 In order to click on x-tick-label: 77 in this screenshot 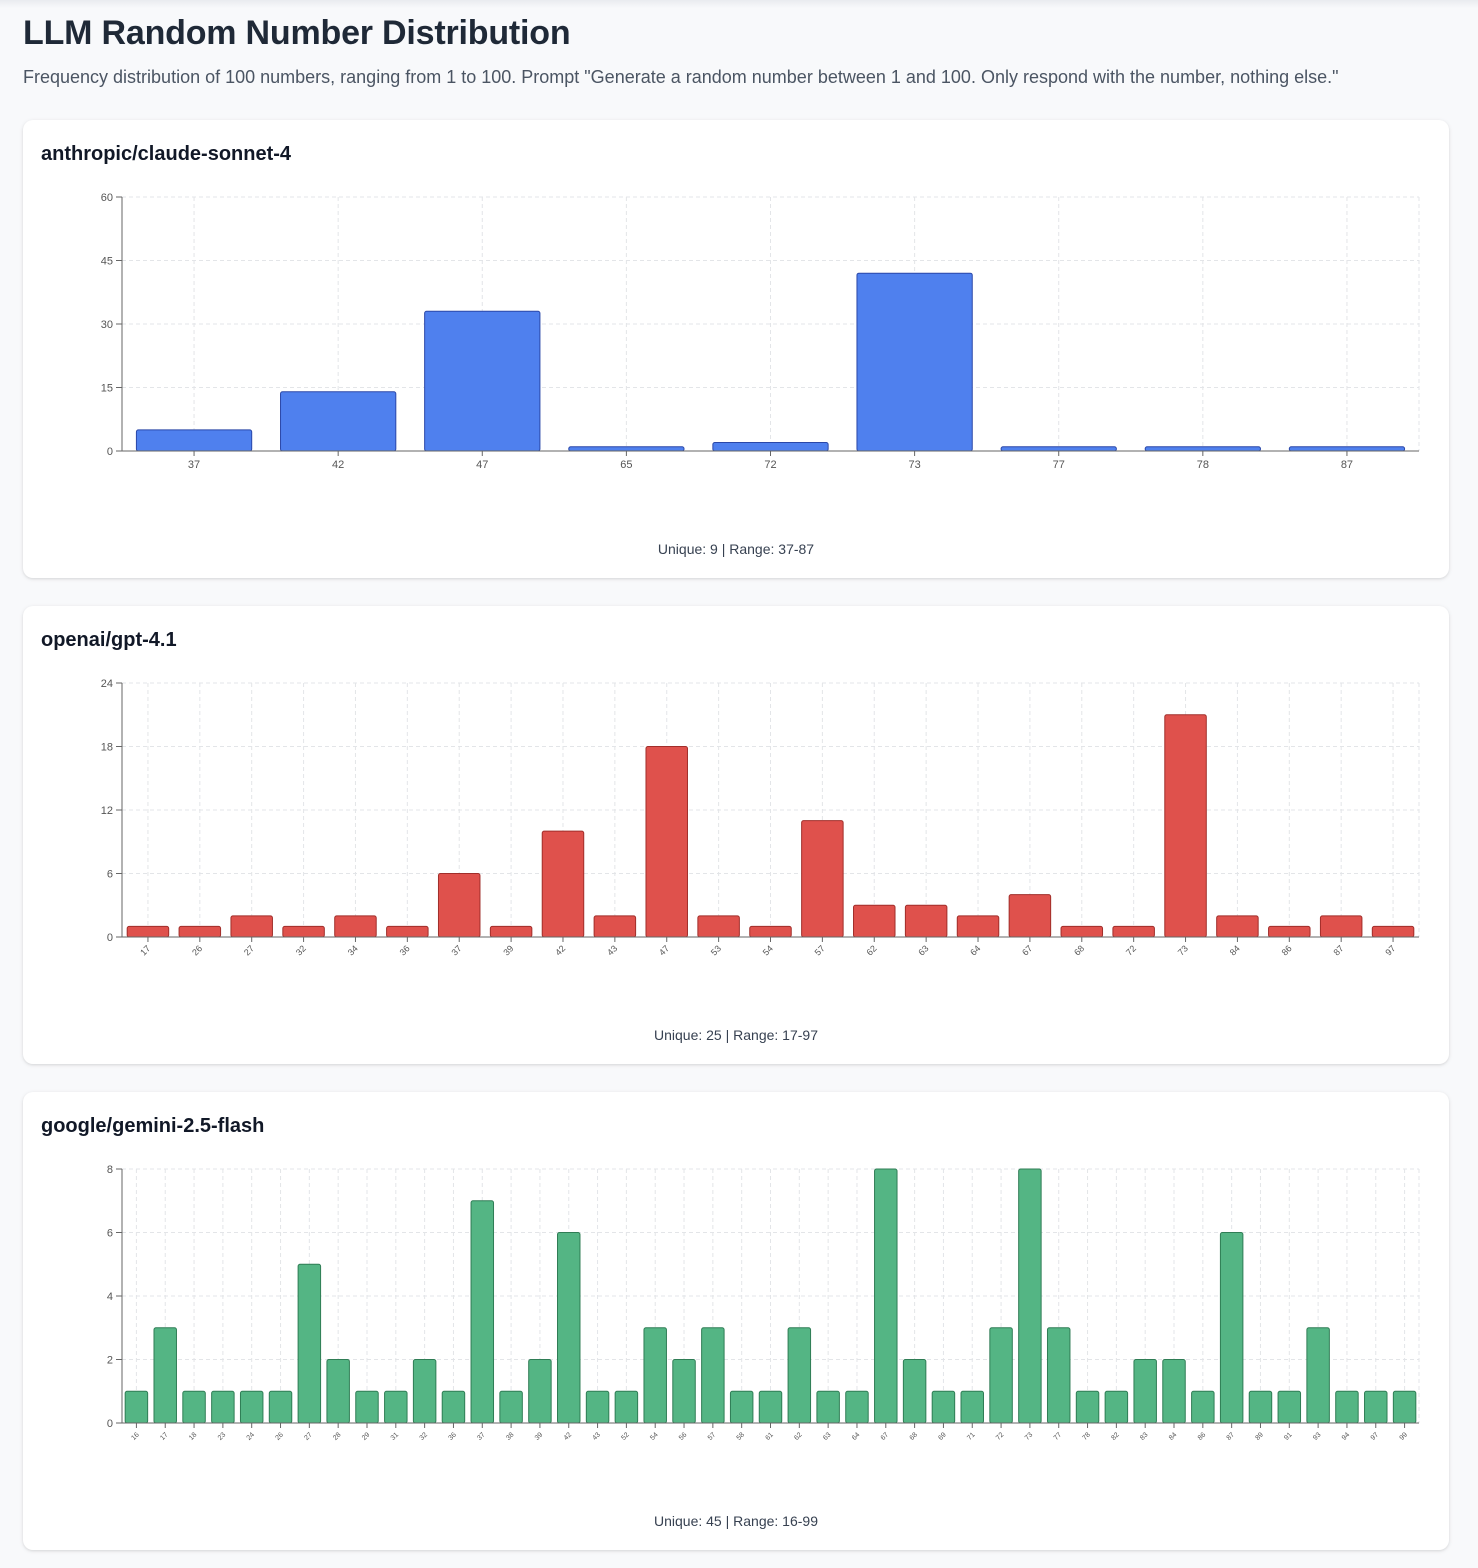, I will do `click(1059, 465)`.